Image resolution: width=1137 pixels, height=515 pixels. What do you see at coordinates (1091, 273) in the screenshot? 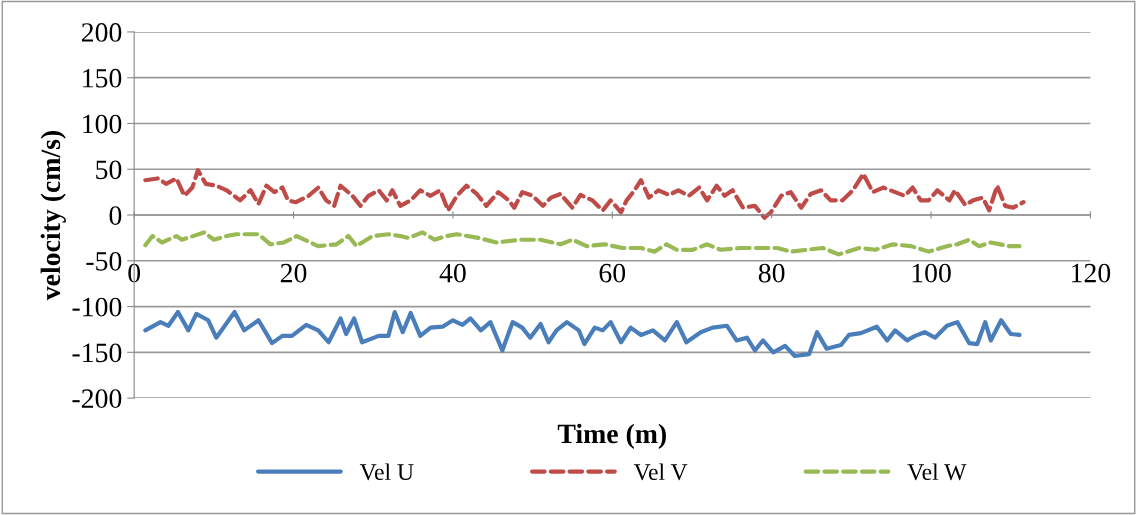
I see `x-tick-label: 120` at bounding box center [1091, 273].